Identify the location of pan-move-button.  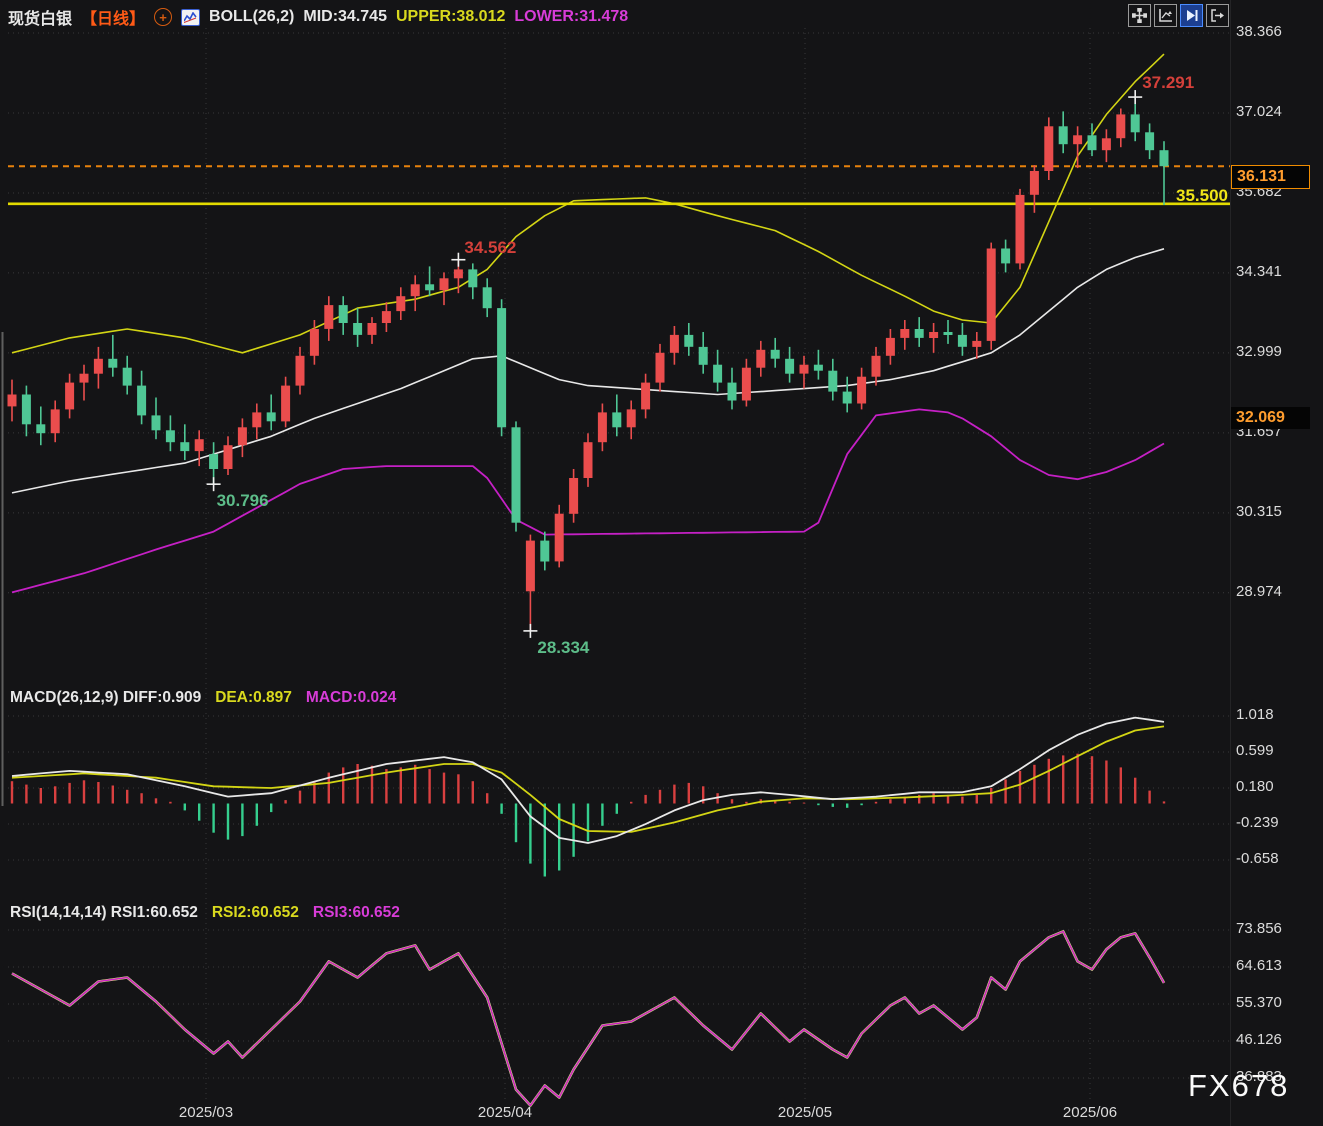
(1139, 15).